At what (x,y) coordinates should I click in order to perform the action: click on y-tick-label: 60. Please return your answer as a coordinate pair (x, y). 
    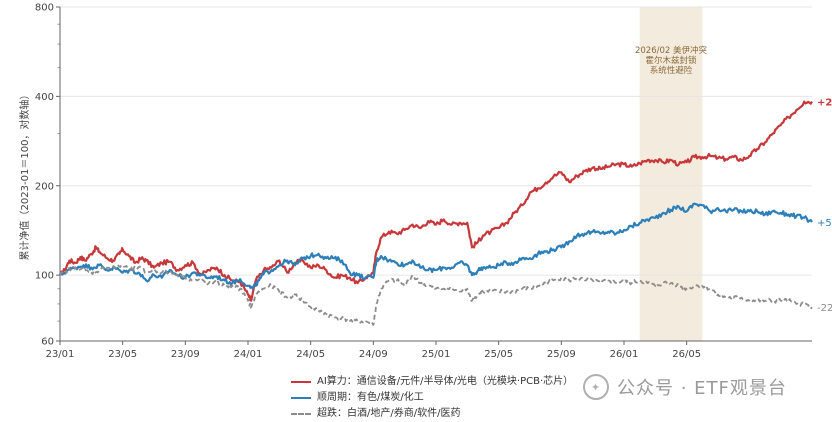
    Looking at the image, I should click on (47, 342).